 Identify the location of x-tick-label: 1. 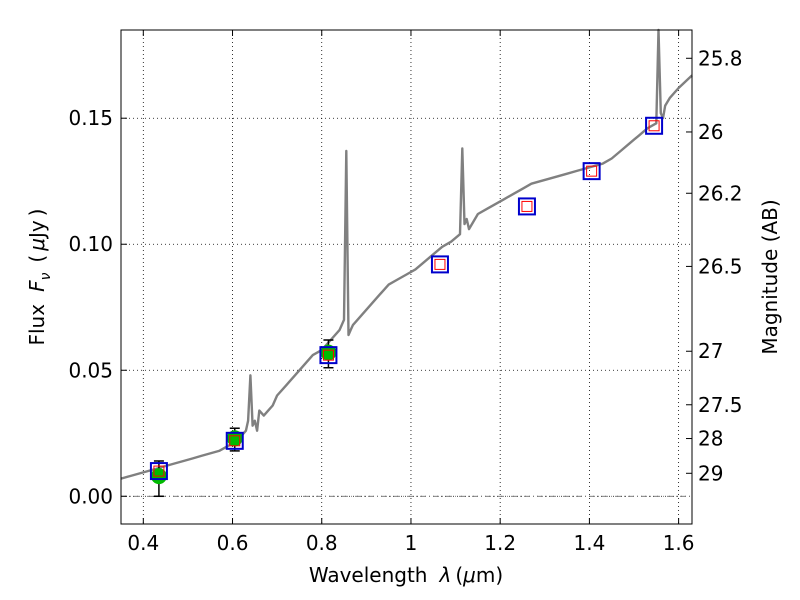
(411, 543).